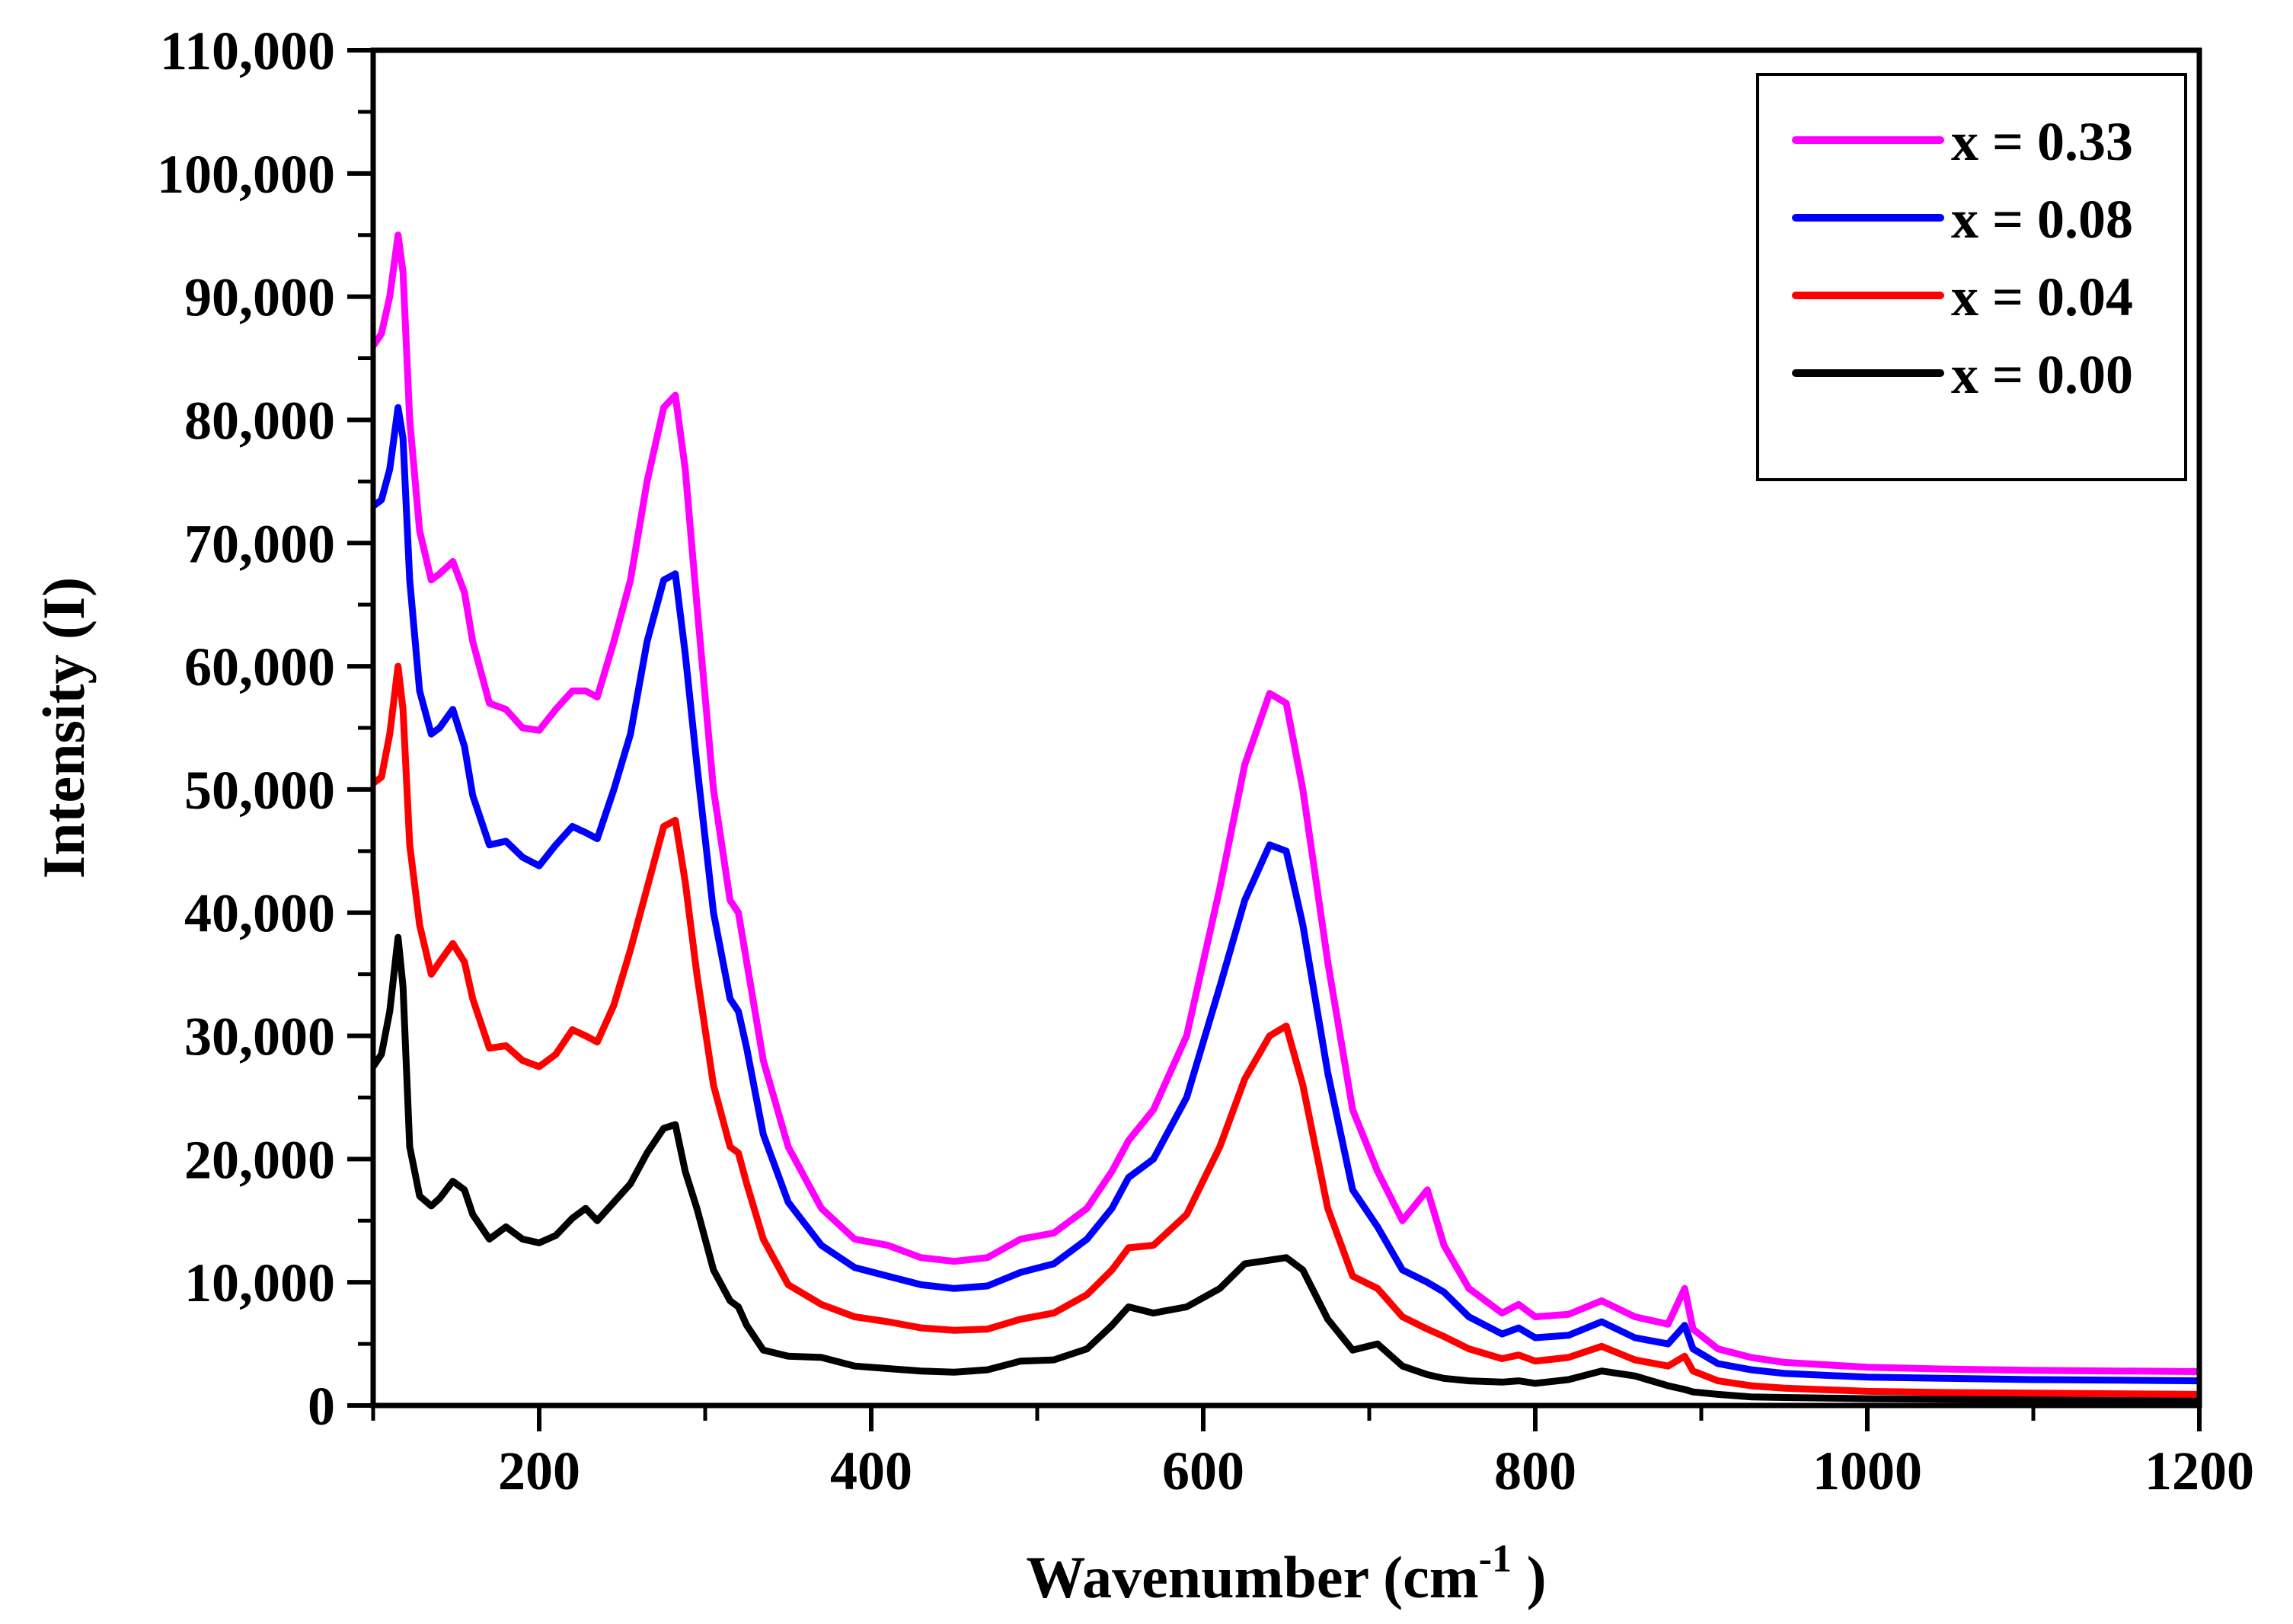 The height and width of the screenshot is (1624, 2293). Describe the element at coordinates (2042, 296) in the screenshot. I see `legend-label: x = 0.04` at that location.